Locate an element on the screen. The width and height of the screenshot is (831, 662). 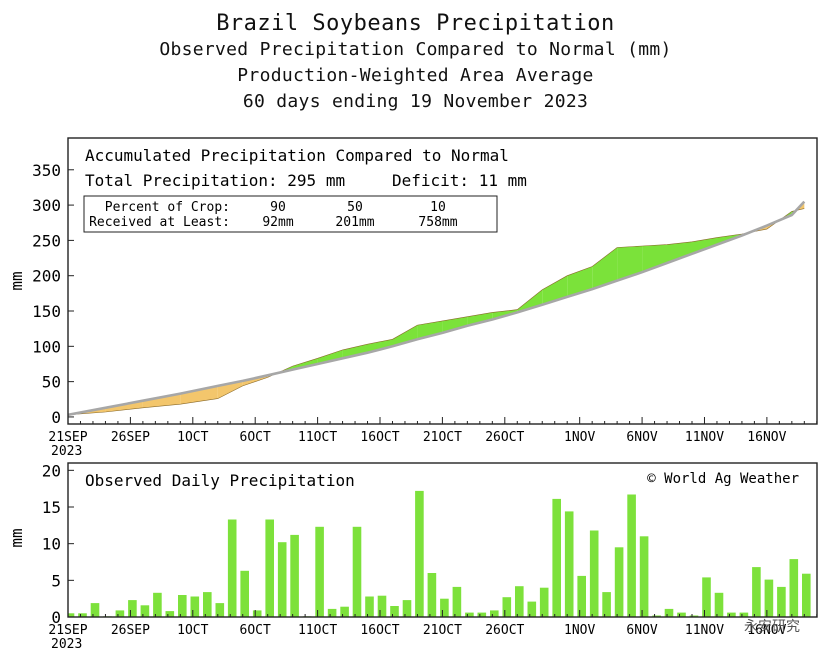
bottom-x-tick-label: 1OCT is located at coordinates (192, 630).